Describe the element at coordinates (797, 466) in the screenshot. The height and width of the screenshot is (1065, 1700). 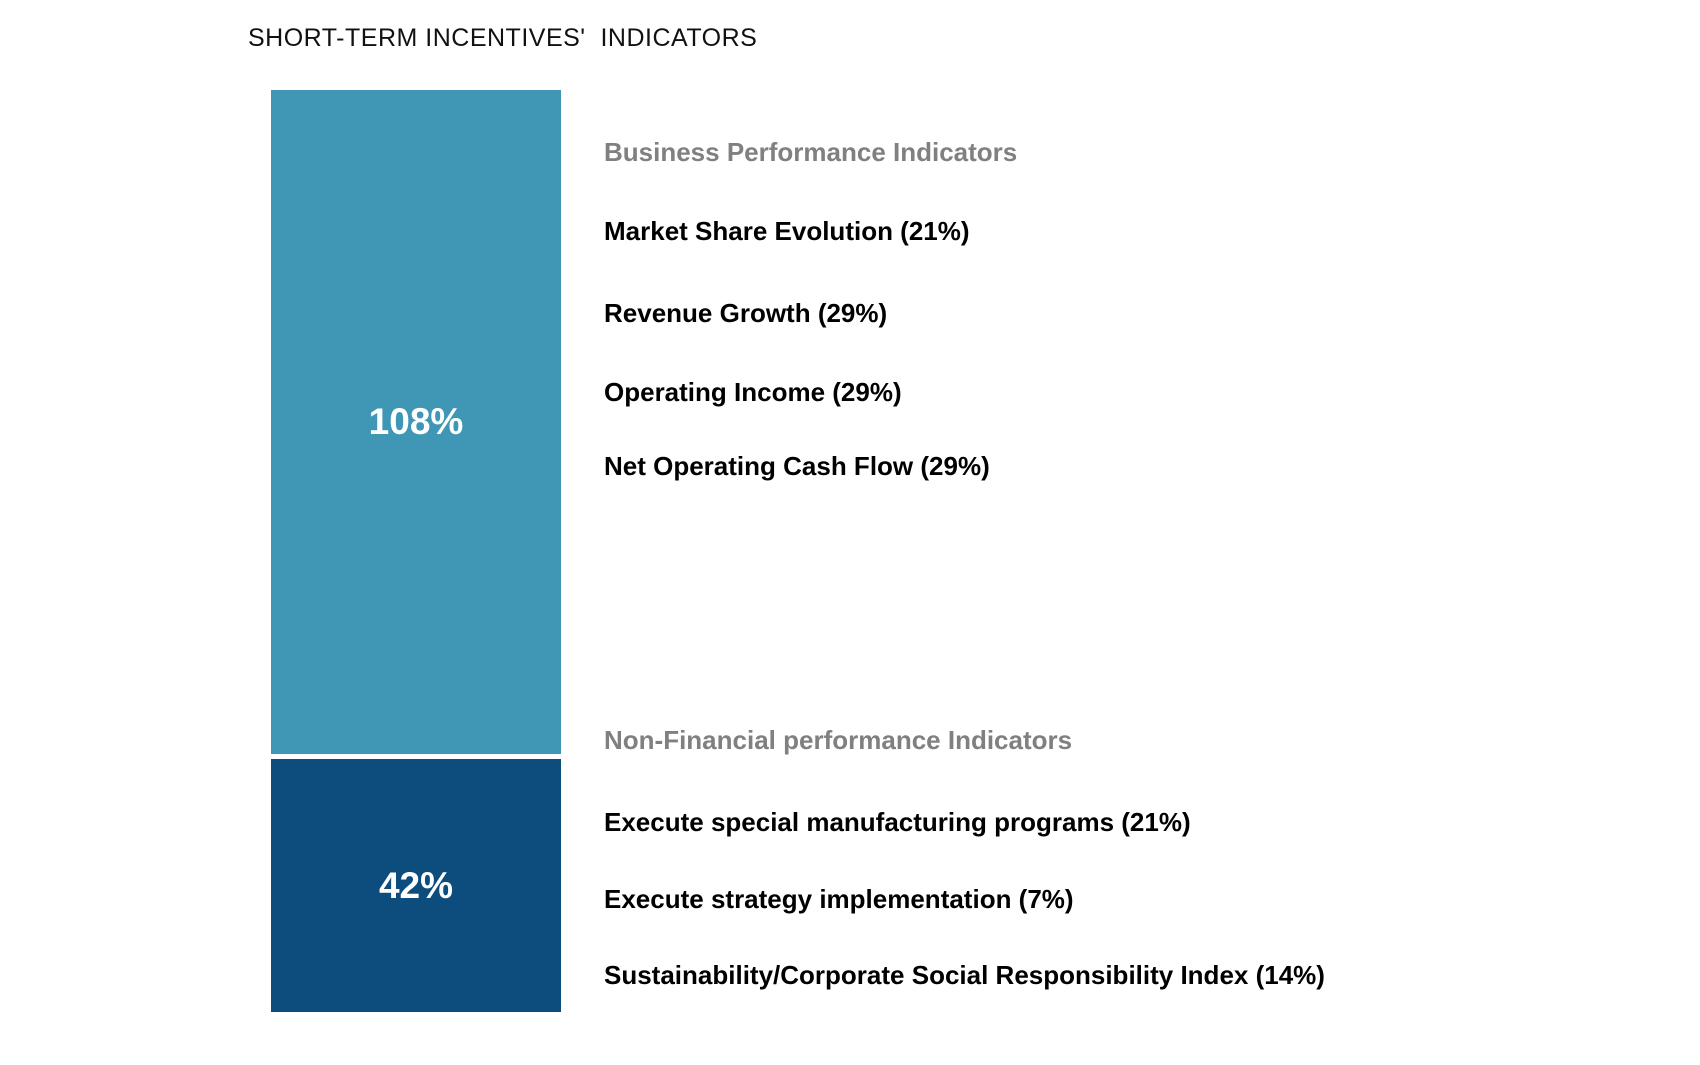
I see `legend-item: Net Operating Cash Flow (29%)` at that location.